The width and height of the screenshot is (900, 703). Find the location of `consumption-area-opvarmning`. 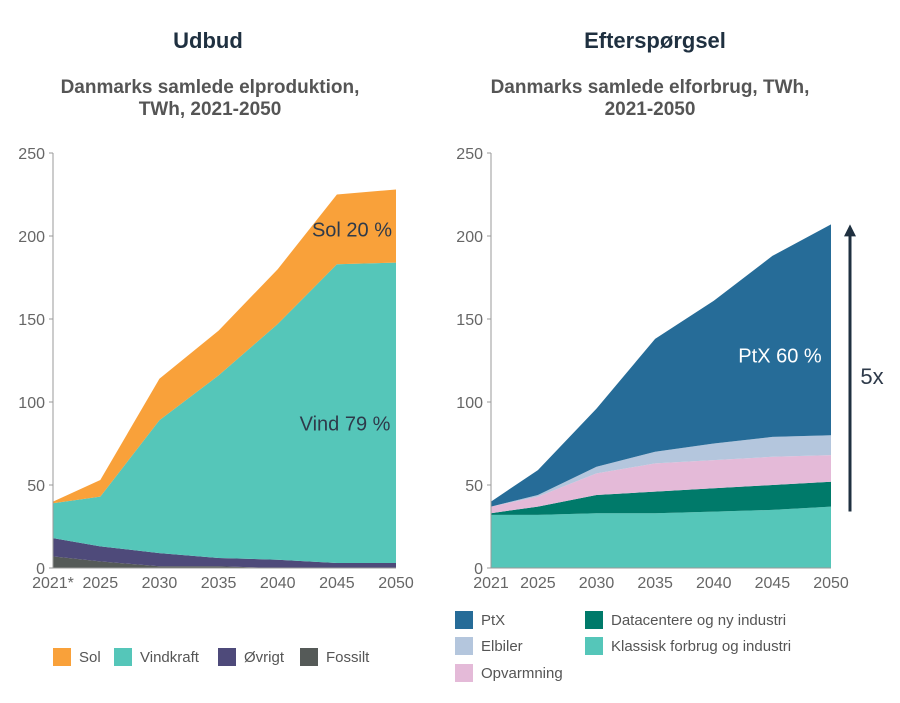

consumption-area-opvarmning is located at coordinates (661, 484).